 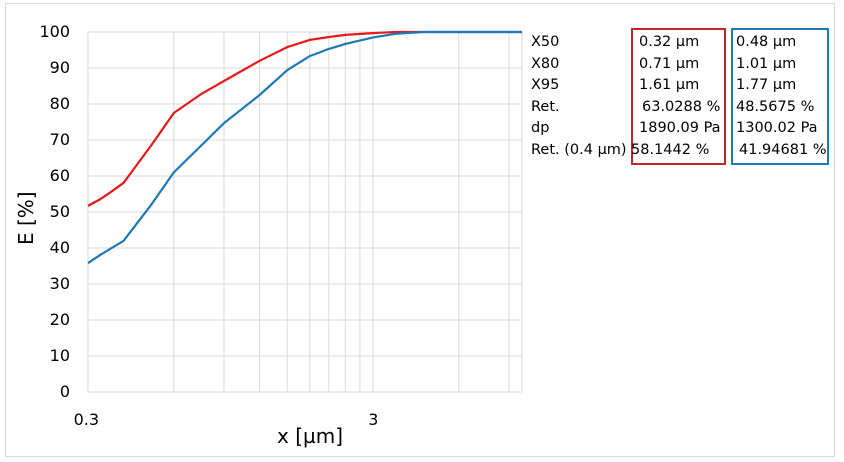 I want to click on red-ret-04: 58.1442 %, so click(x=670, y=149).